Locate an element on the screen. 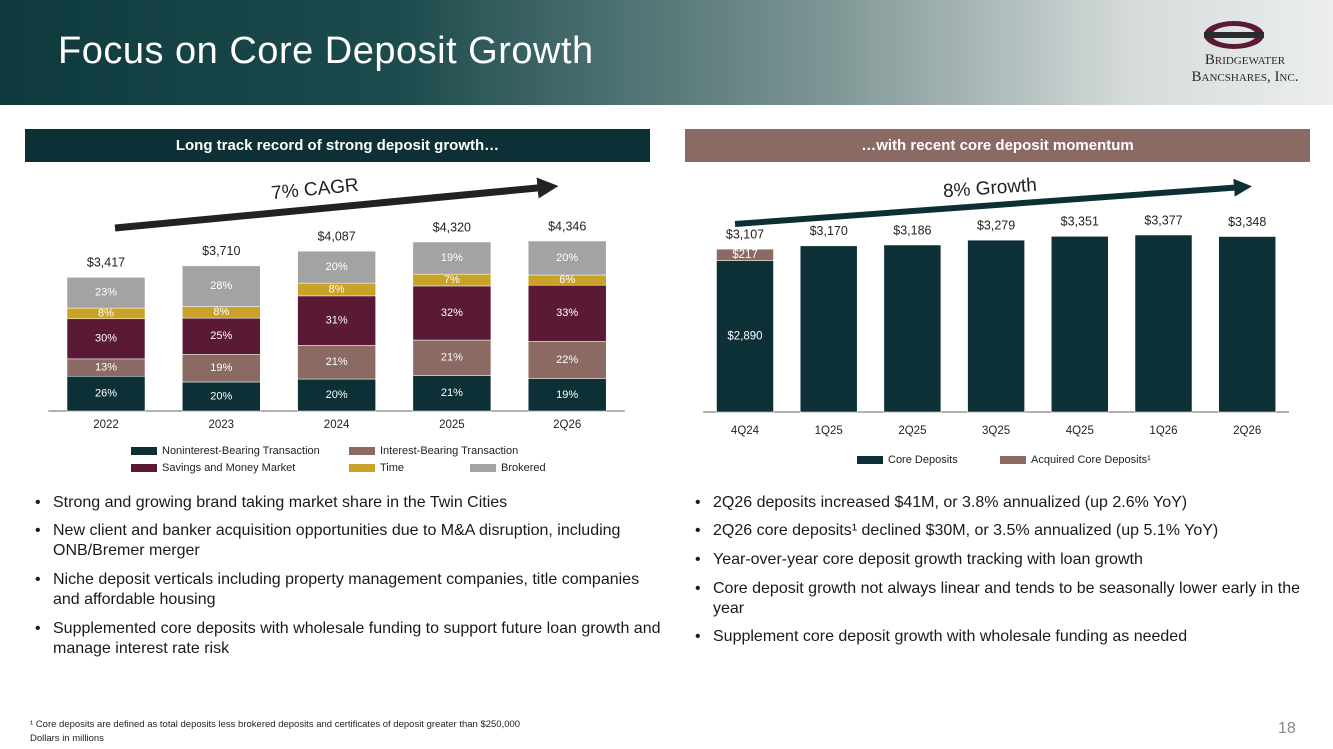  data-label: $2,890 is located at coordinates (744, 336).